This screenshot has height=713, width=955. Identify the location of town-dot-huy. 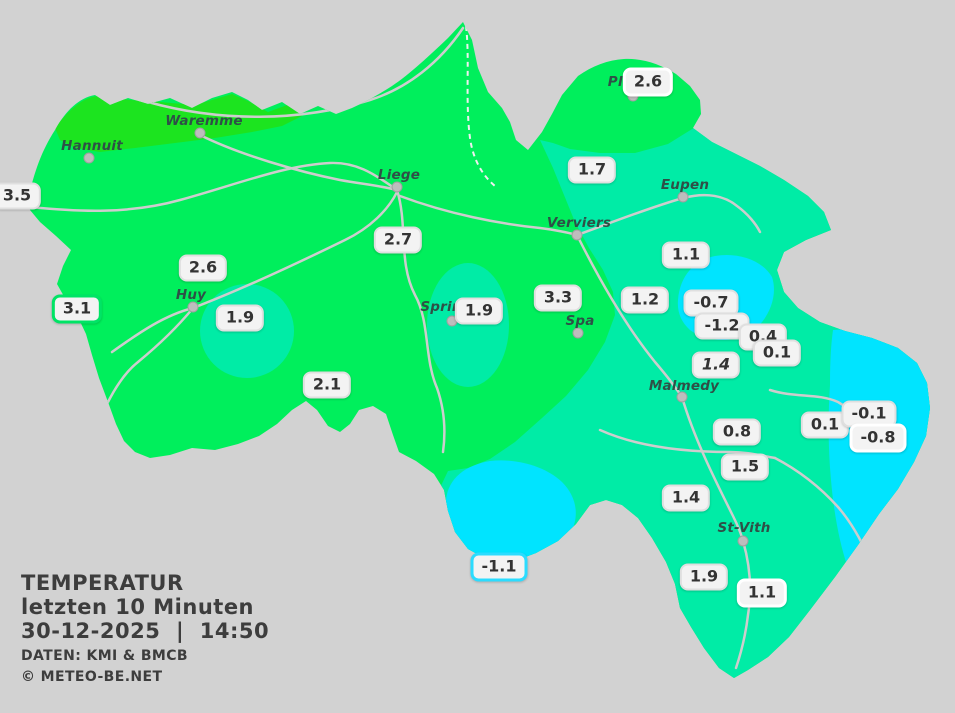
(193, 307).